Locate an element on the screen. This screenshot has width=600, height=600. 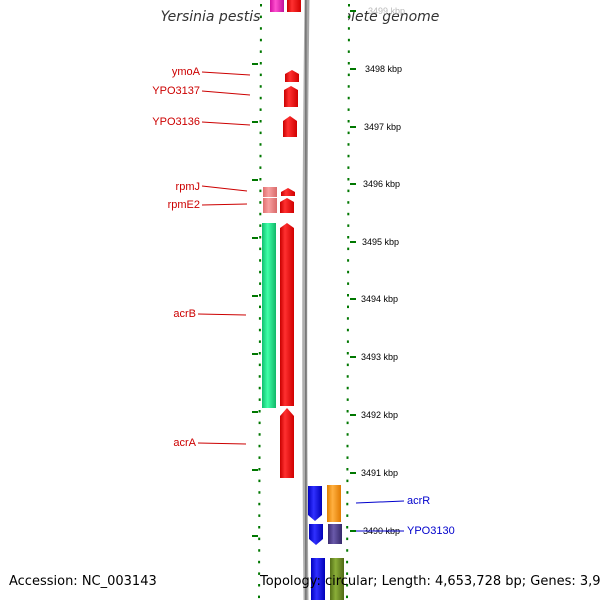
feature-rpmE2 is located at coordinates (270, 205).